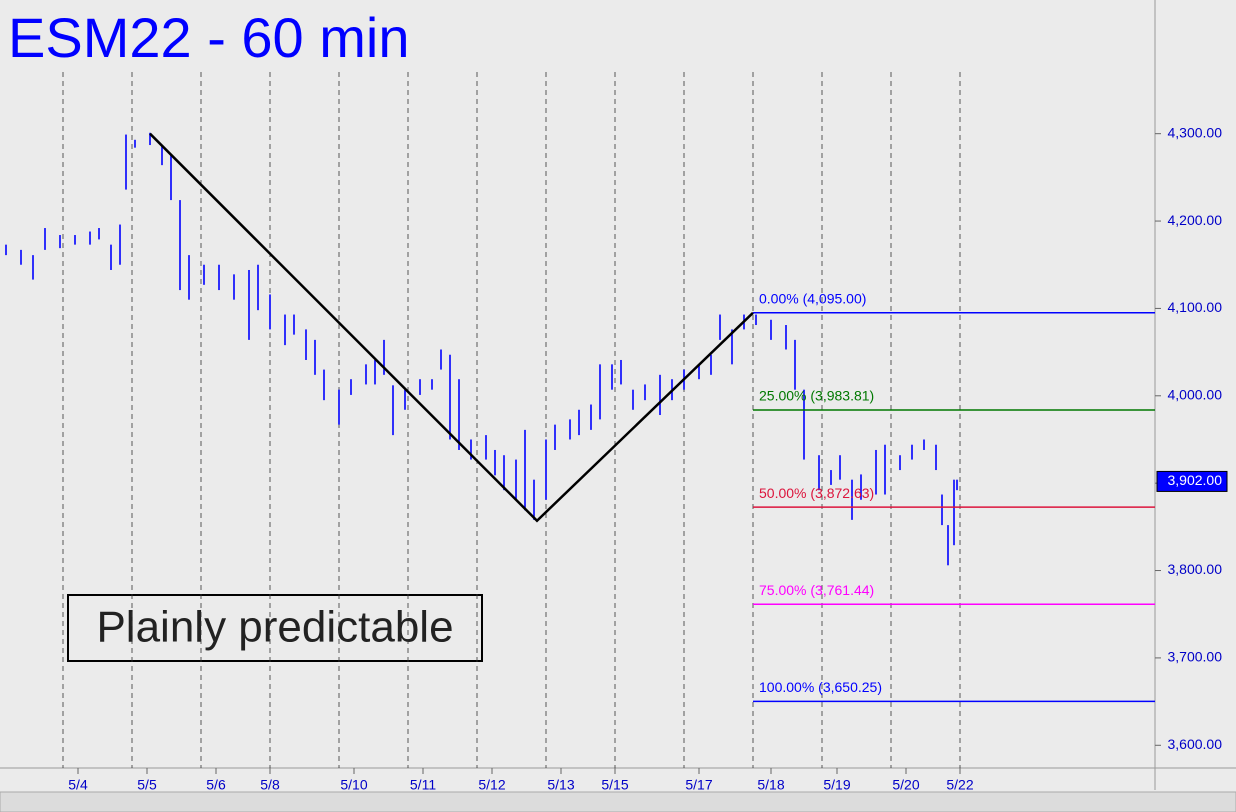  What do you see at coordinates (959, 785) in the screenshot?
I see `x-tick-label: 5/22` at bounding box center [959, 785].